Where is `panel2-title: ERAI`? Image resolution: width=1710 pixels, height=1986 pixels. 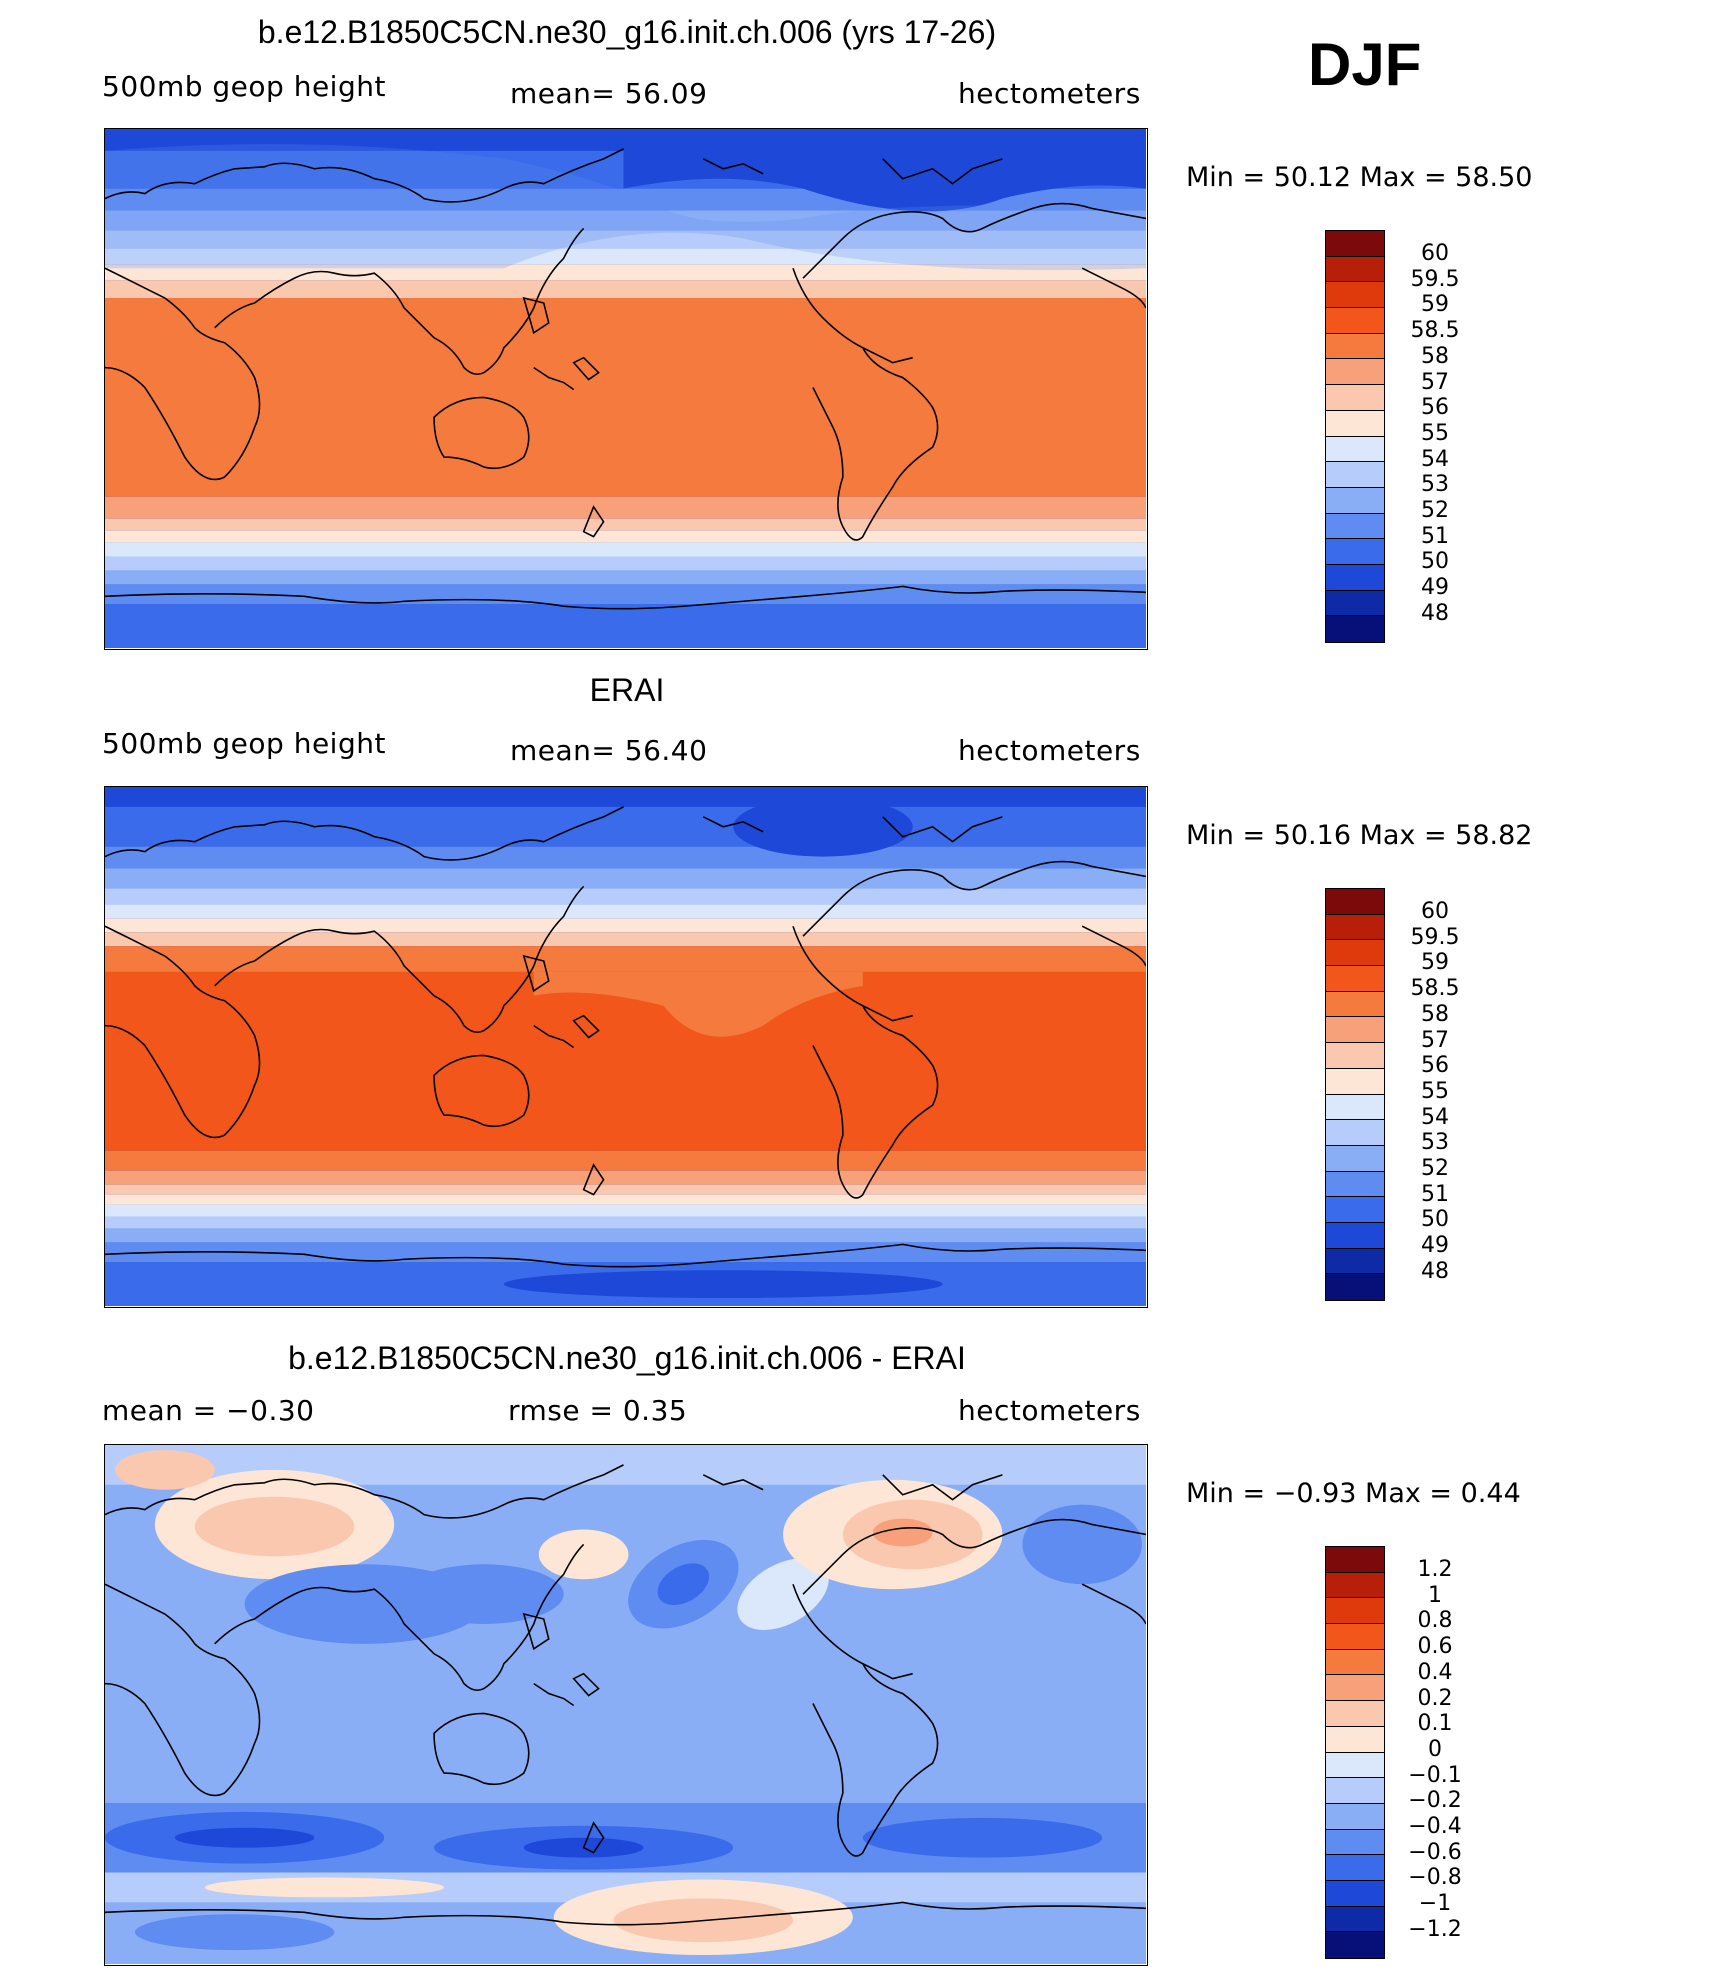
panel2-title: ERAI is located at coordinates (627, 690).